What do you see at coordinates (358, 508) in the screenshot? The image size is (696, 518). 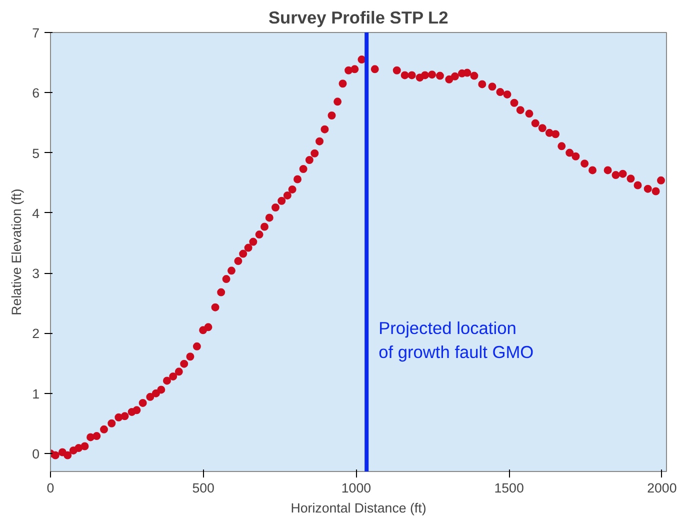 I see `x-axis-title: Horizontal Distance (ft)` at bounding box center [358, 508].